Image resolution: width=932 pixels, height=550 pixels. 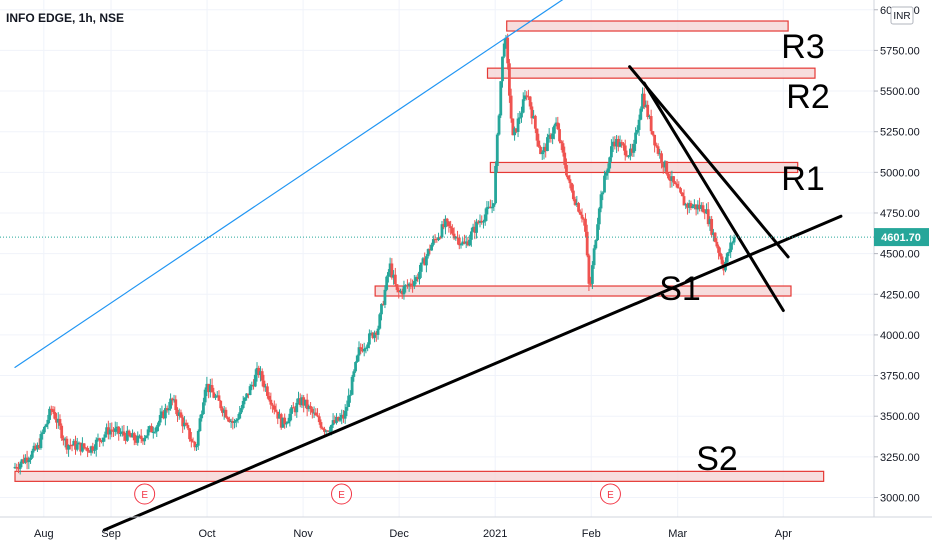 I want to click on level-zone-s2, so click(x=419, y=476).